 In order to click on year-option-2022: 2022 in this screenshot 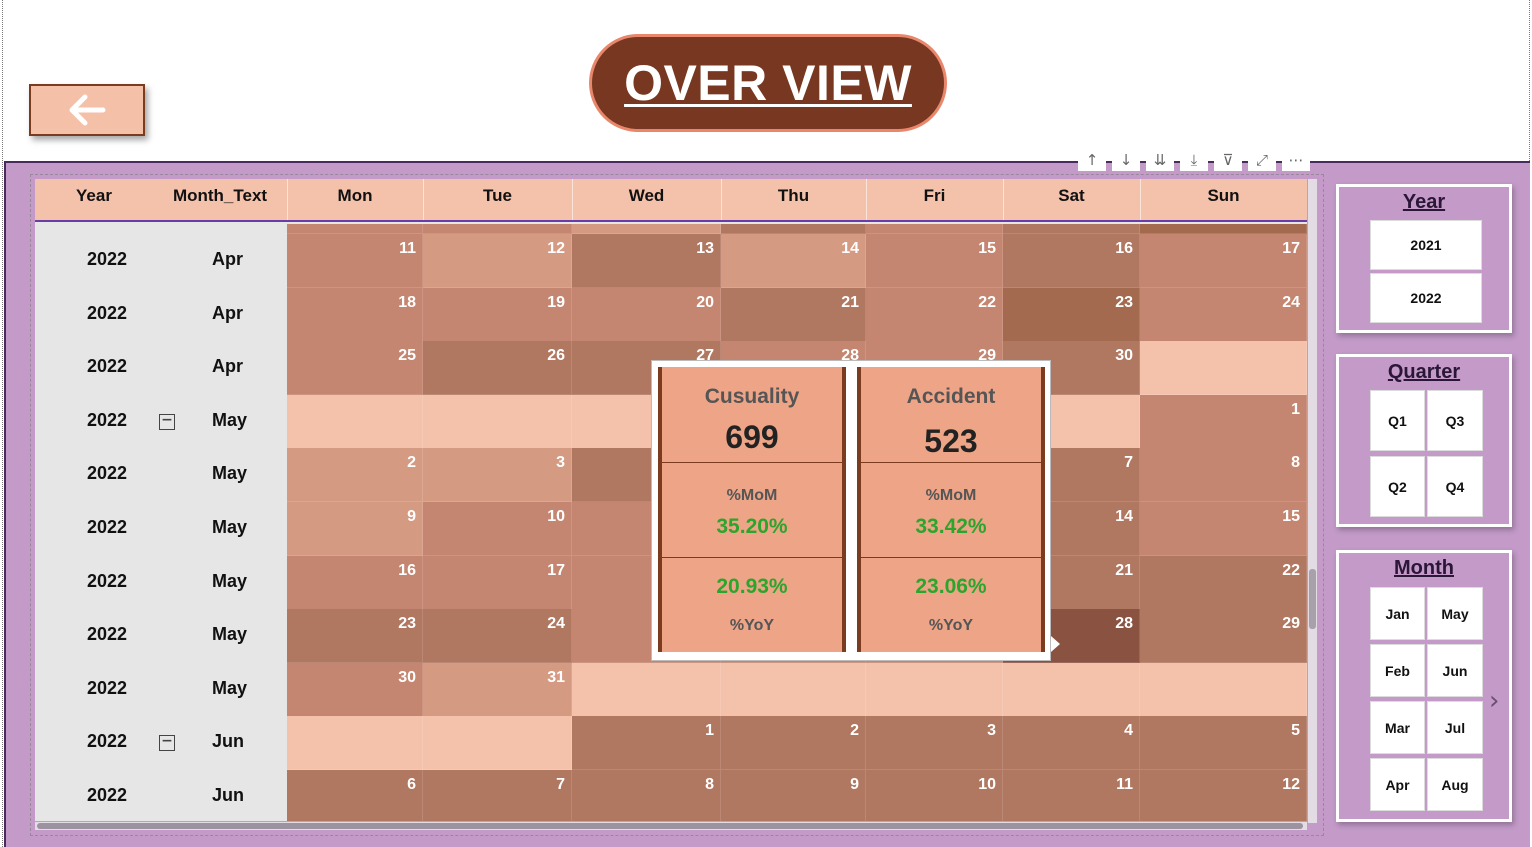, I will do `click(1426, 298)`.